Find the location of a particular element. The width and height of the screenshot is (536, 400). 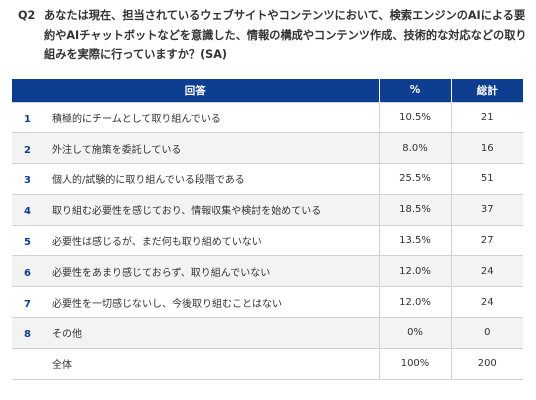

option-label: 必要性は感じるが、まだ何も取り組めていない is located at coordinates (157, 243).